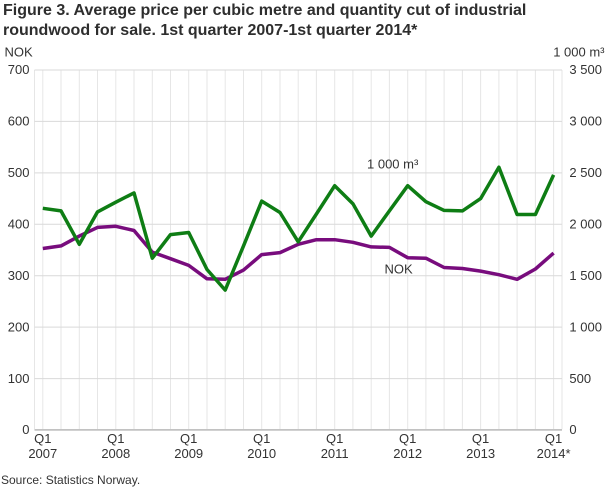 The image size is (610, 488). What do you see at coordinates (19, 275) in the screenshot?
I see `svg-text: 300` at bounding box center [19, 275].